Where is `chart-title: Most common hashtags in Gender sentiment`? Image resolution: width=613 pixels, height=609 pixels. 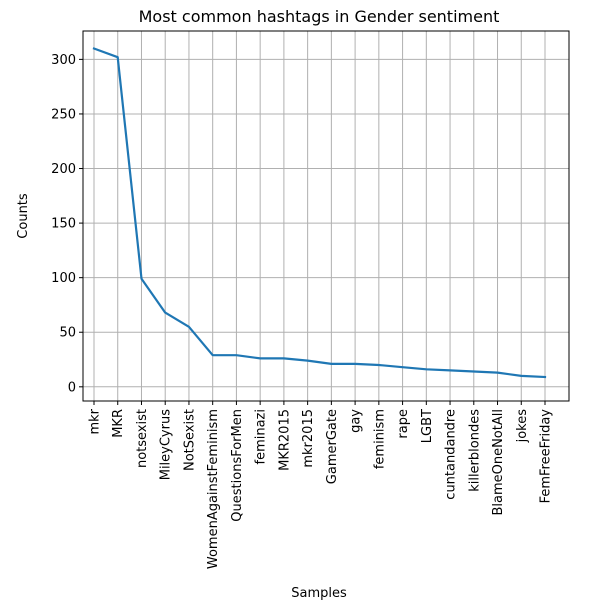 chart-title: Most common hashtags in Gender sentiment is located at coordinates (319, 16).